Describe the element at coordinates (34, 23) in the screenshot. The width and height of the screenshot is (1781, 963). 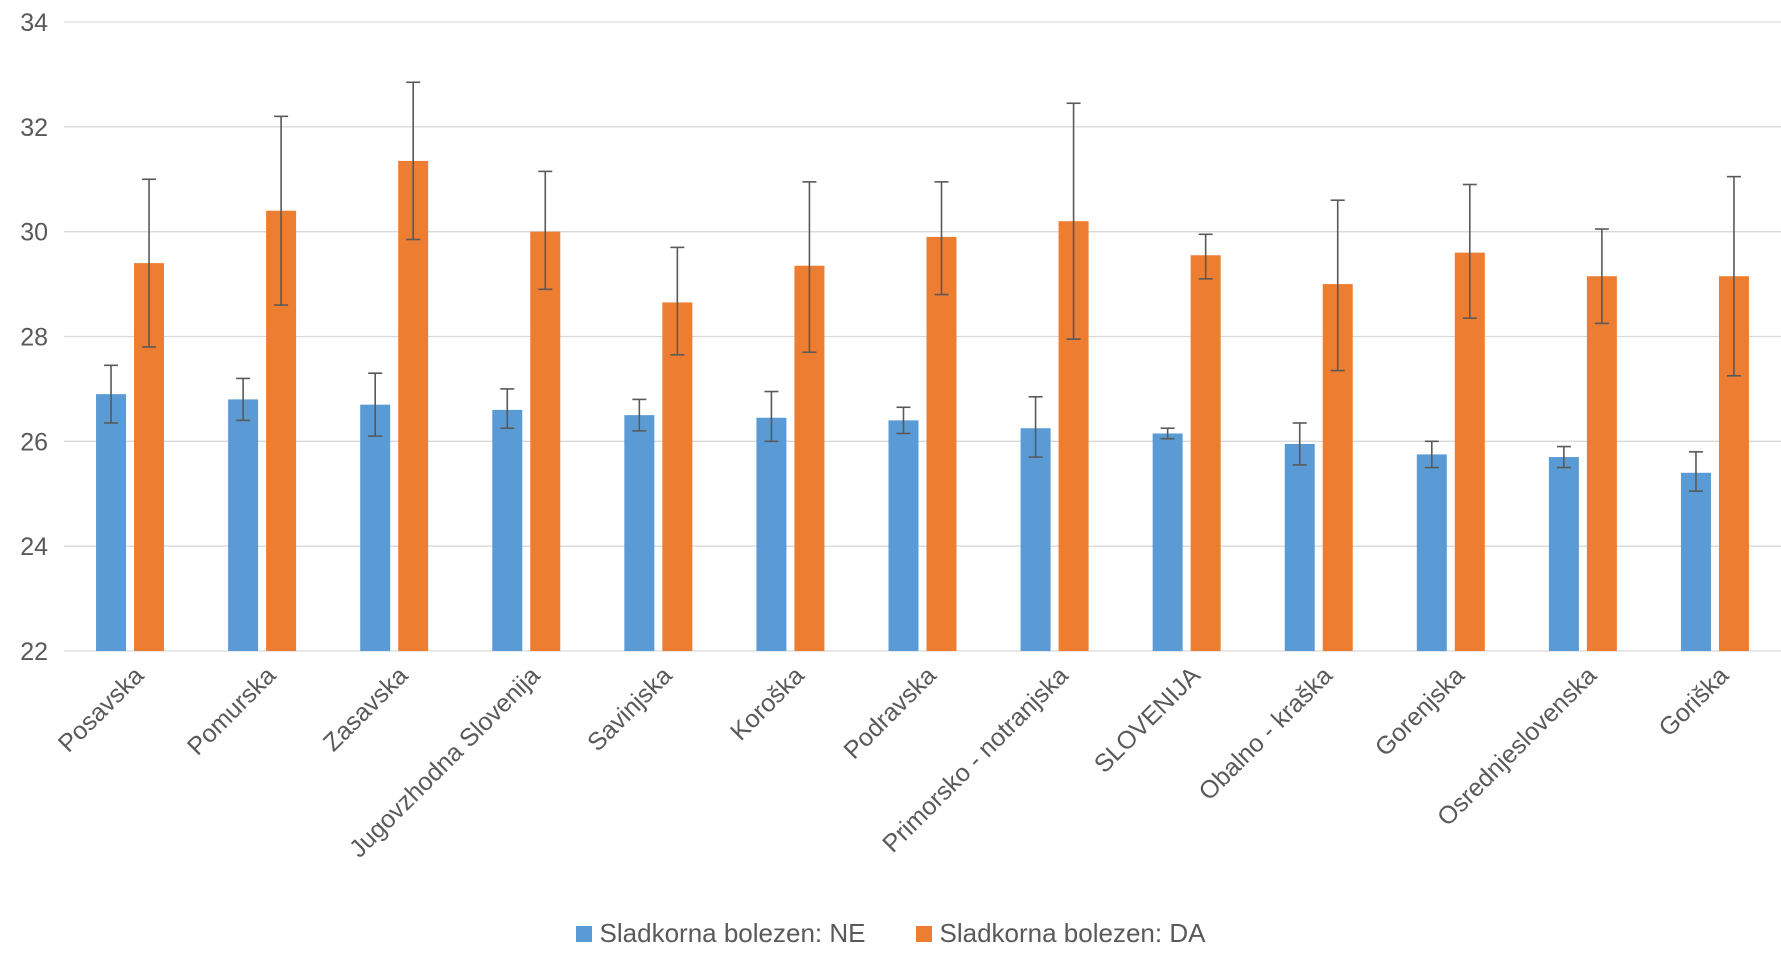
I see `y-tick-label: 34` at that location.